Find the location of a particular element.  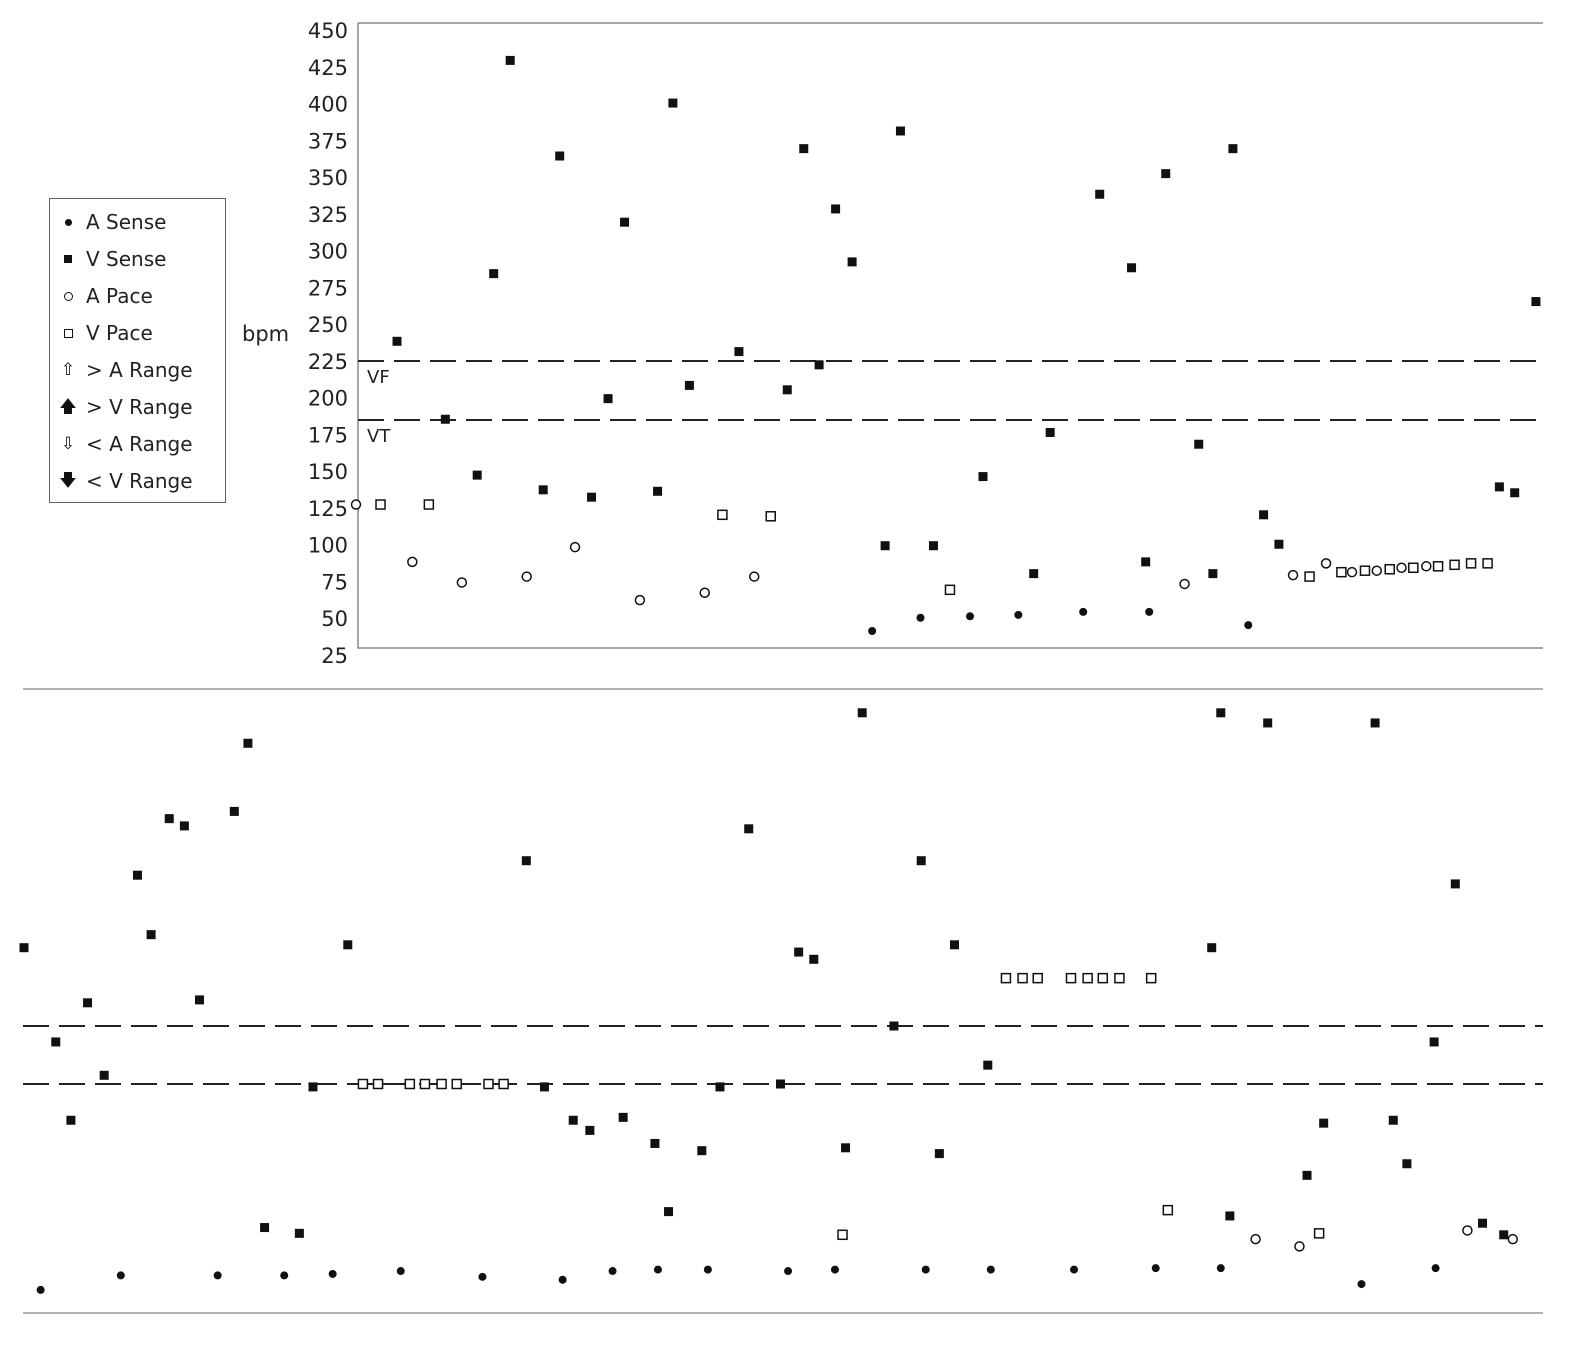

y-tick-label: 325 is located at coordinates (328, 215).